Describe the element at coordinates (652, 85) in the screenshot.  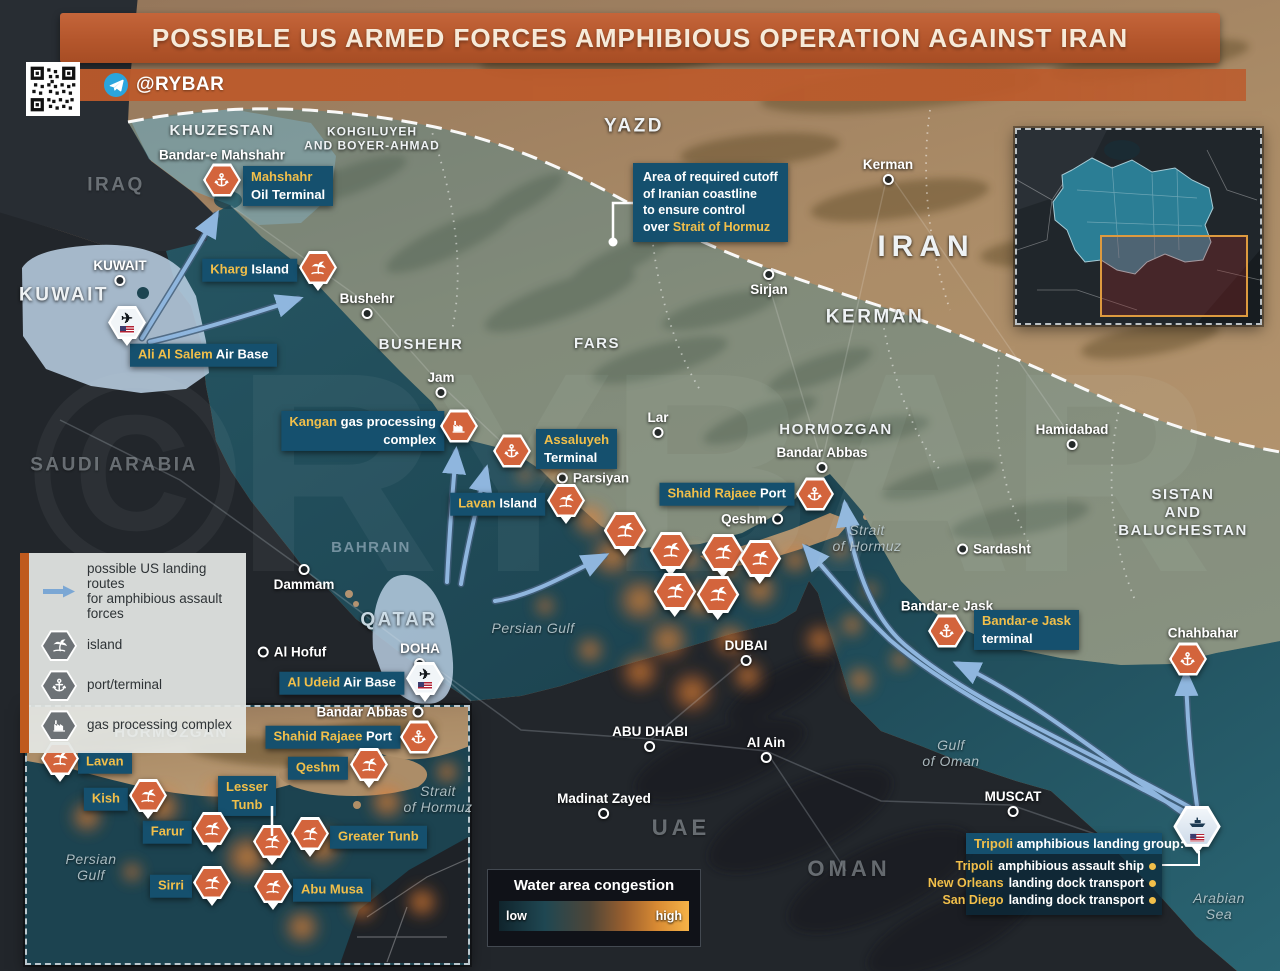
I see `branding-strip: @RYBAR` at that location.